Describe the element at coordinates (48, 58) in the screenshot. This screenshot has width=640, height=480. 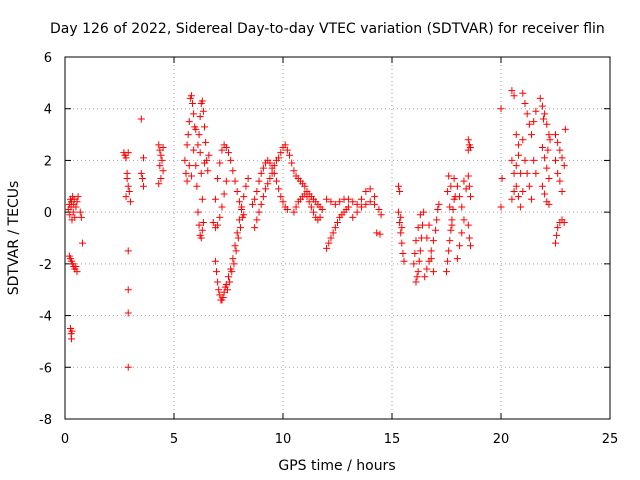
I see `y-tick-label: 6` at that location.